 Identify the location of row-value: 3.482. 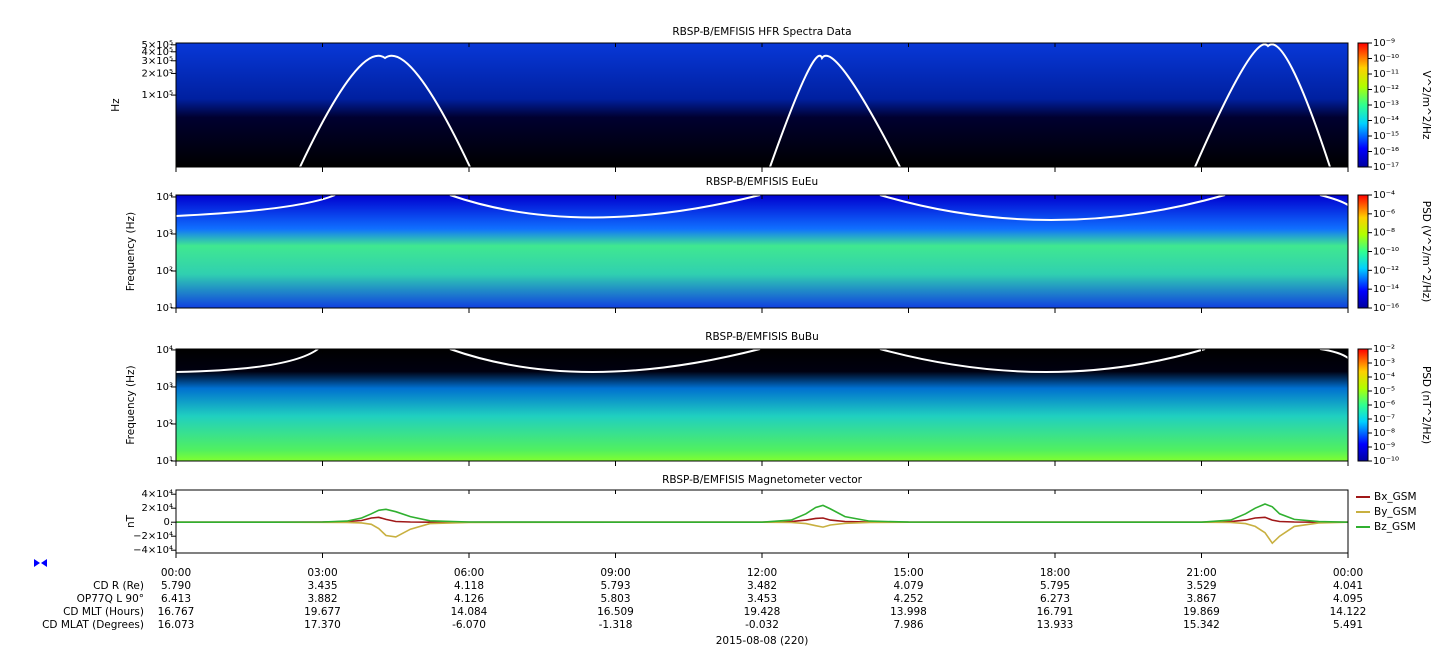
(762, 586).